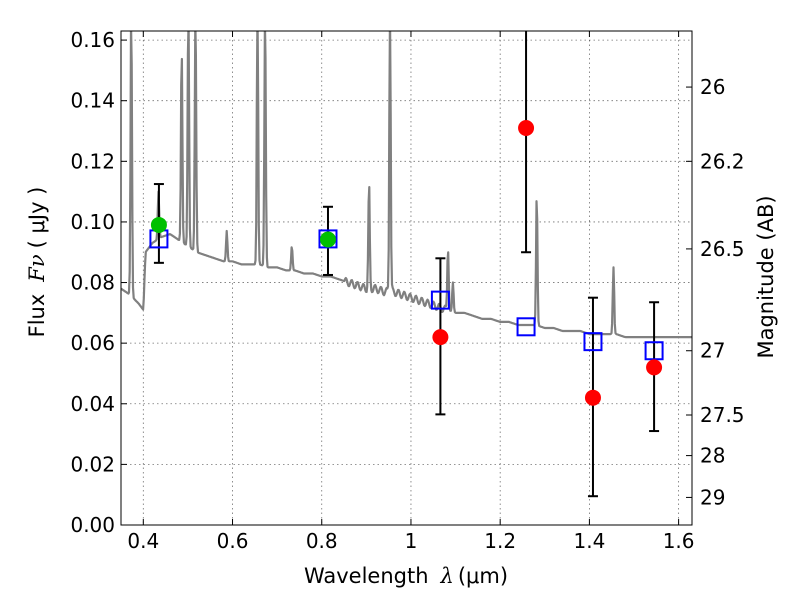 The image size is (800, 600). What do you see at coordinates (92, 101) in the screenshot?
I see `y-tick-label: 0.14` at bounding box center [92, 101].